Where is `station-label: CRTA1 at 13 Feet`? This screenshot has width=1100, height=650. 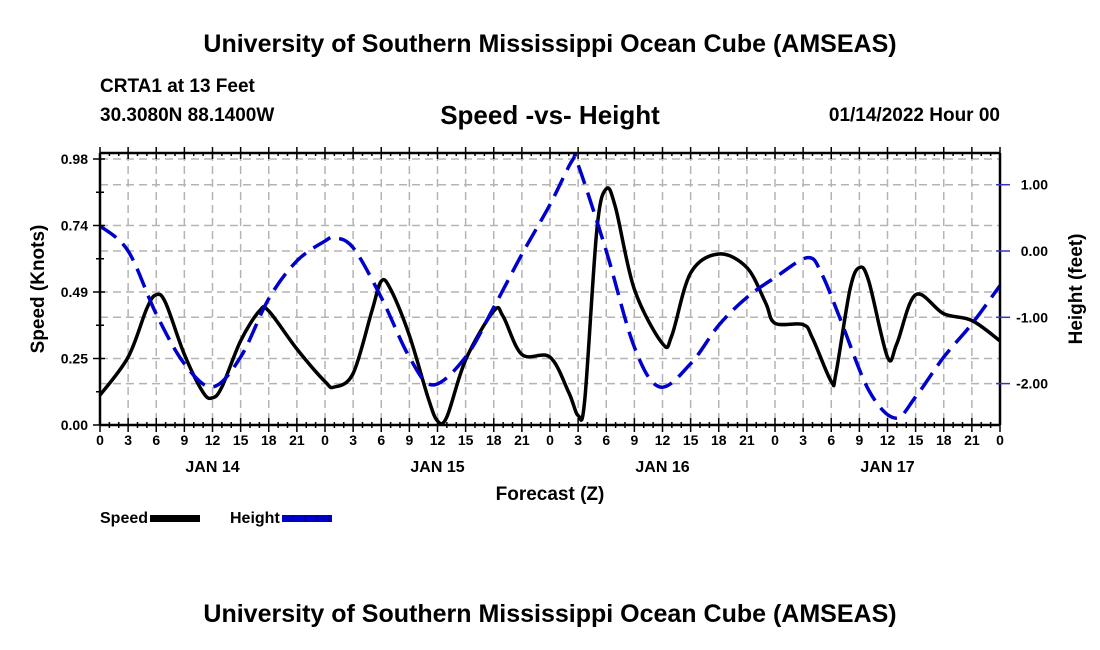
station-label: CRTA1 at 13 Feet is located at coordinates (177, 86).